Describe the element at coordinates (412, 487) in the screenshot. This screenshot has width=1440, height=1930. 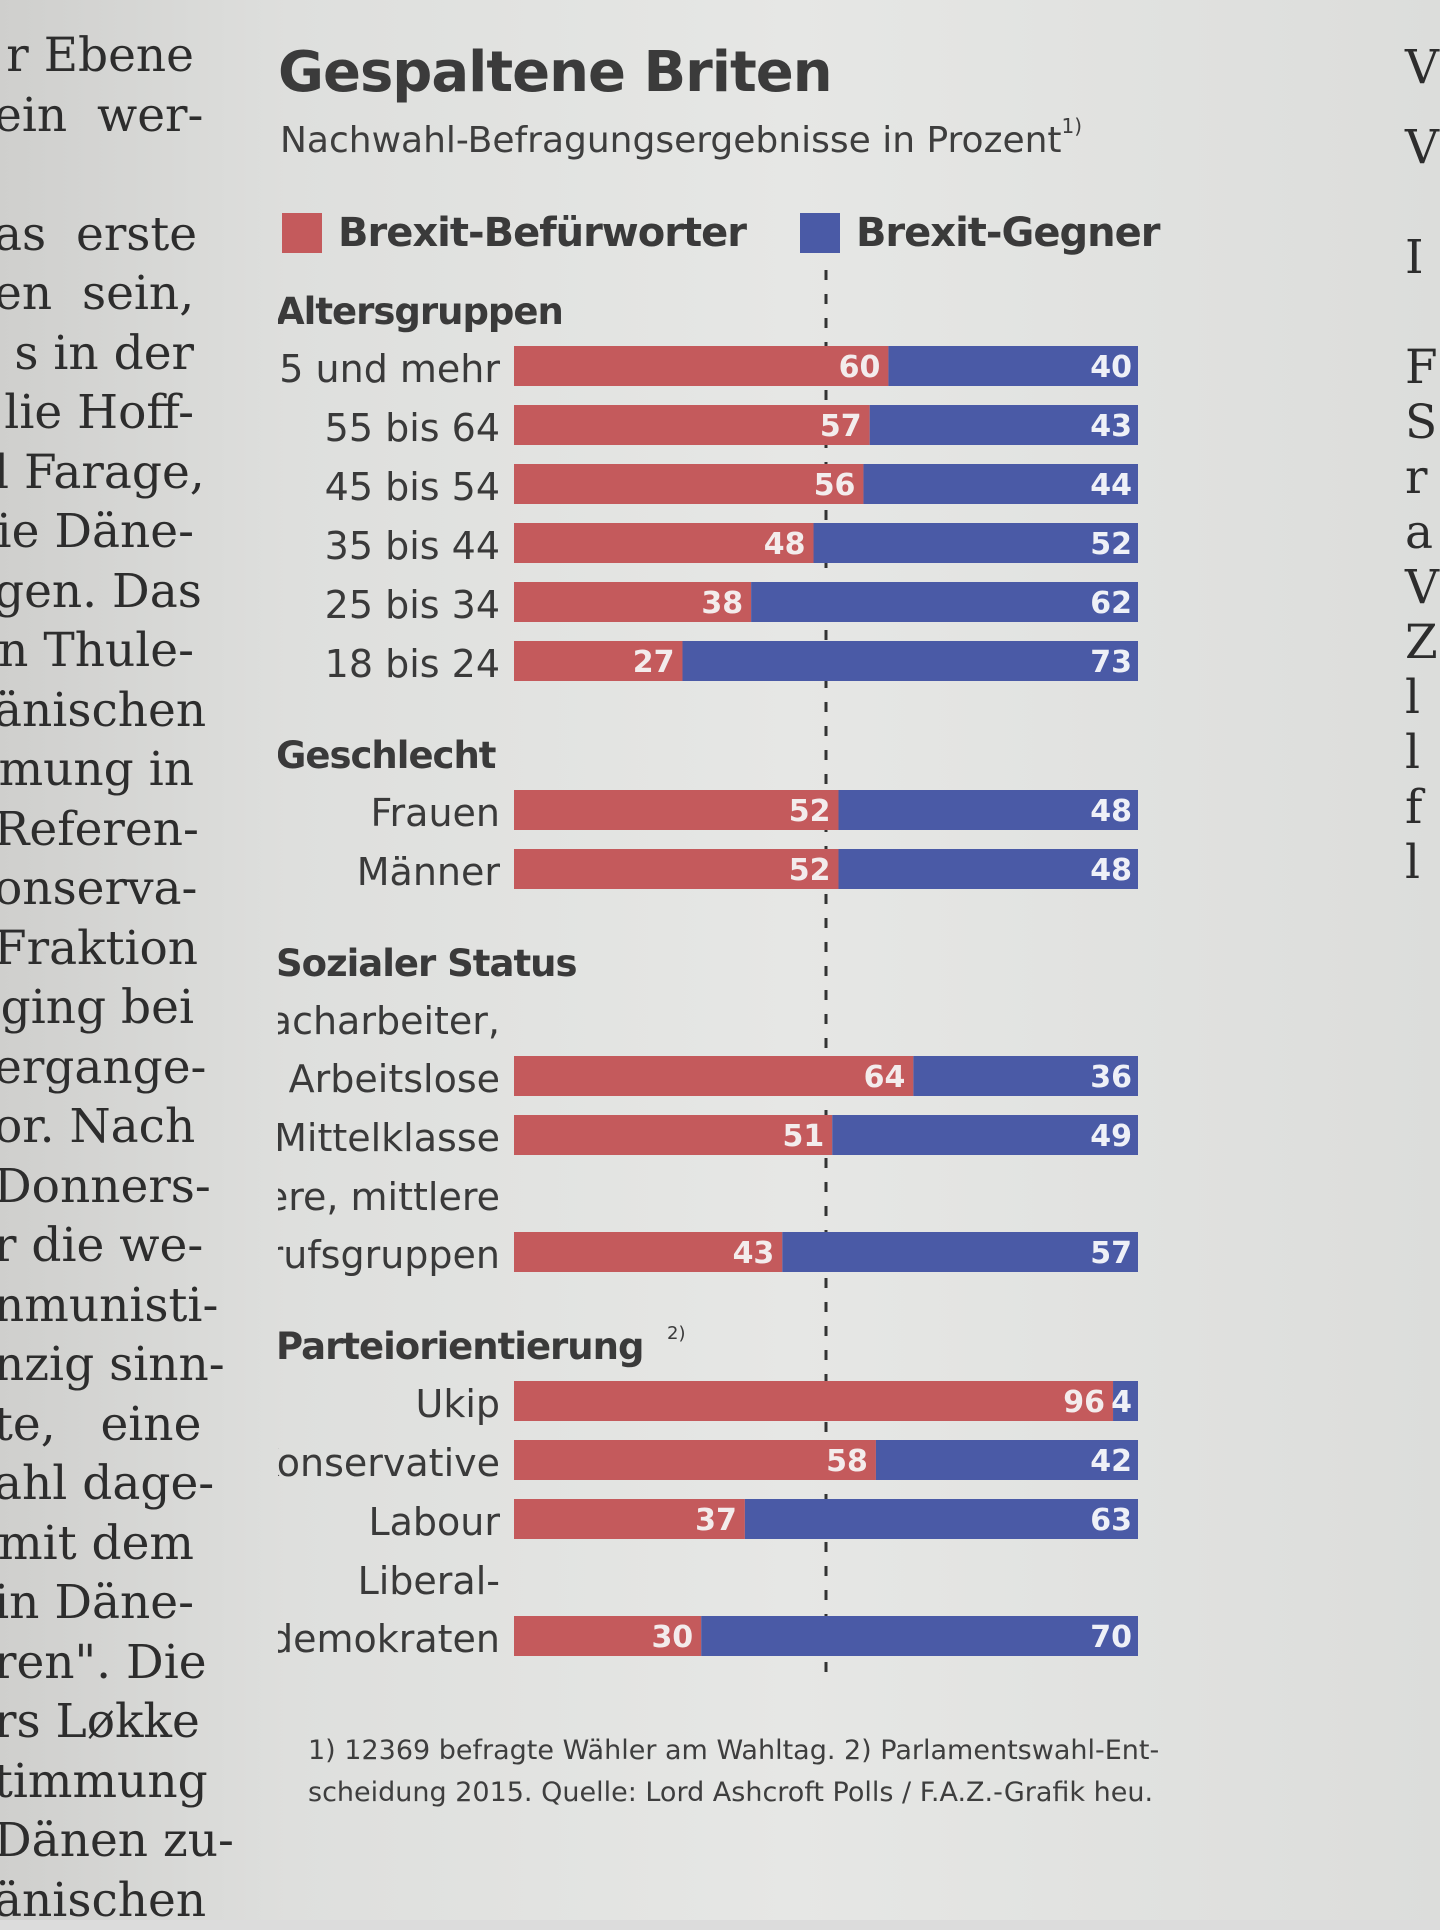
I see `row-label: 45 bis 54` at that location.